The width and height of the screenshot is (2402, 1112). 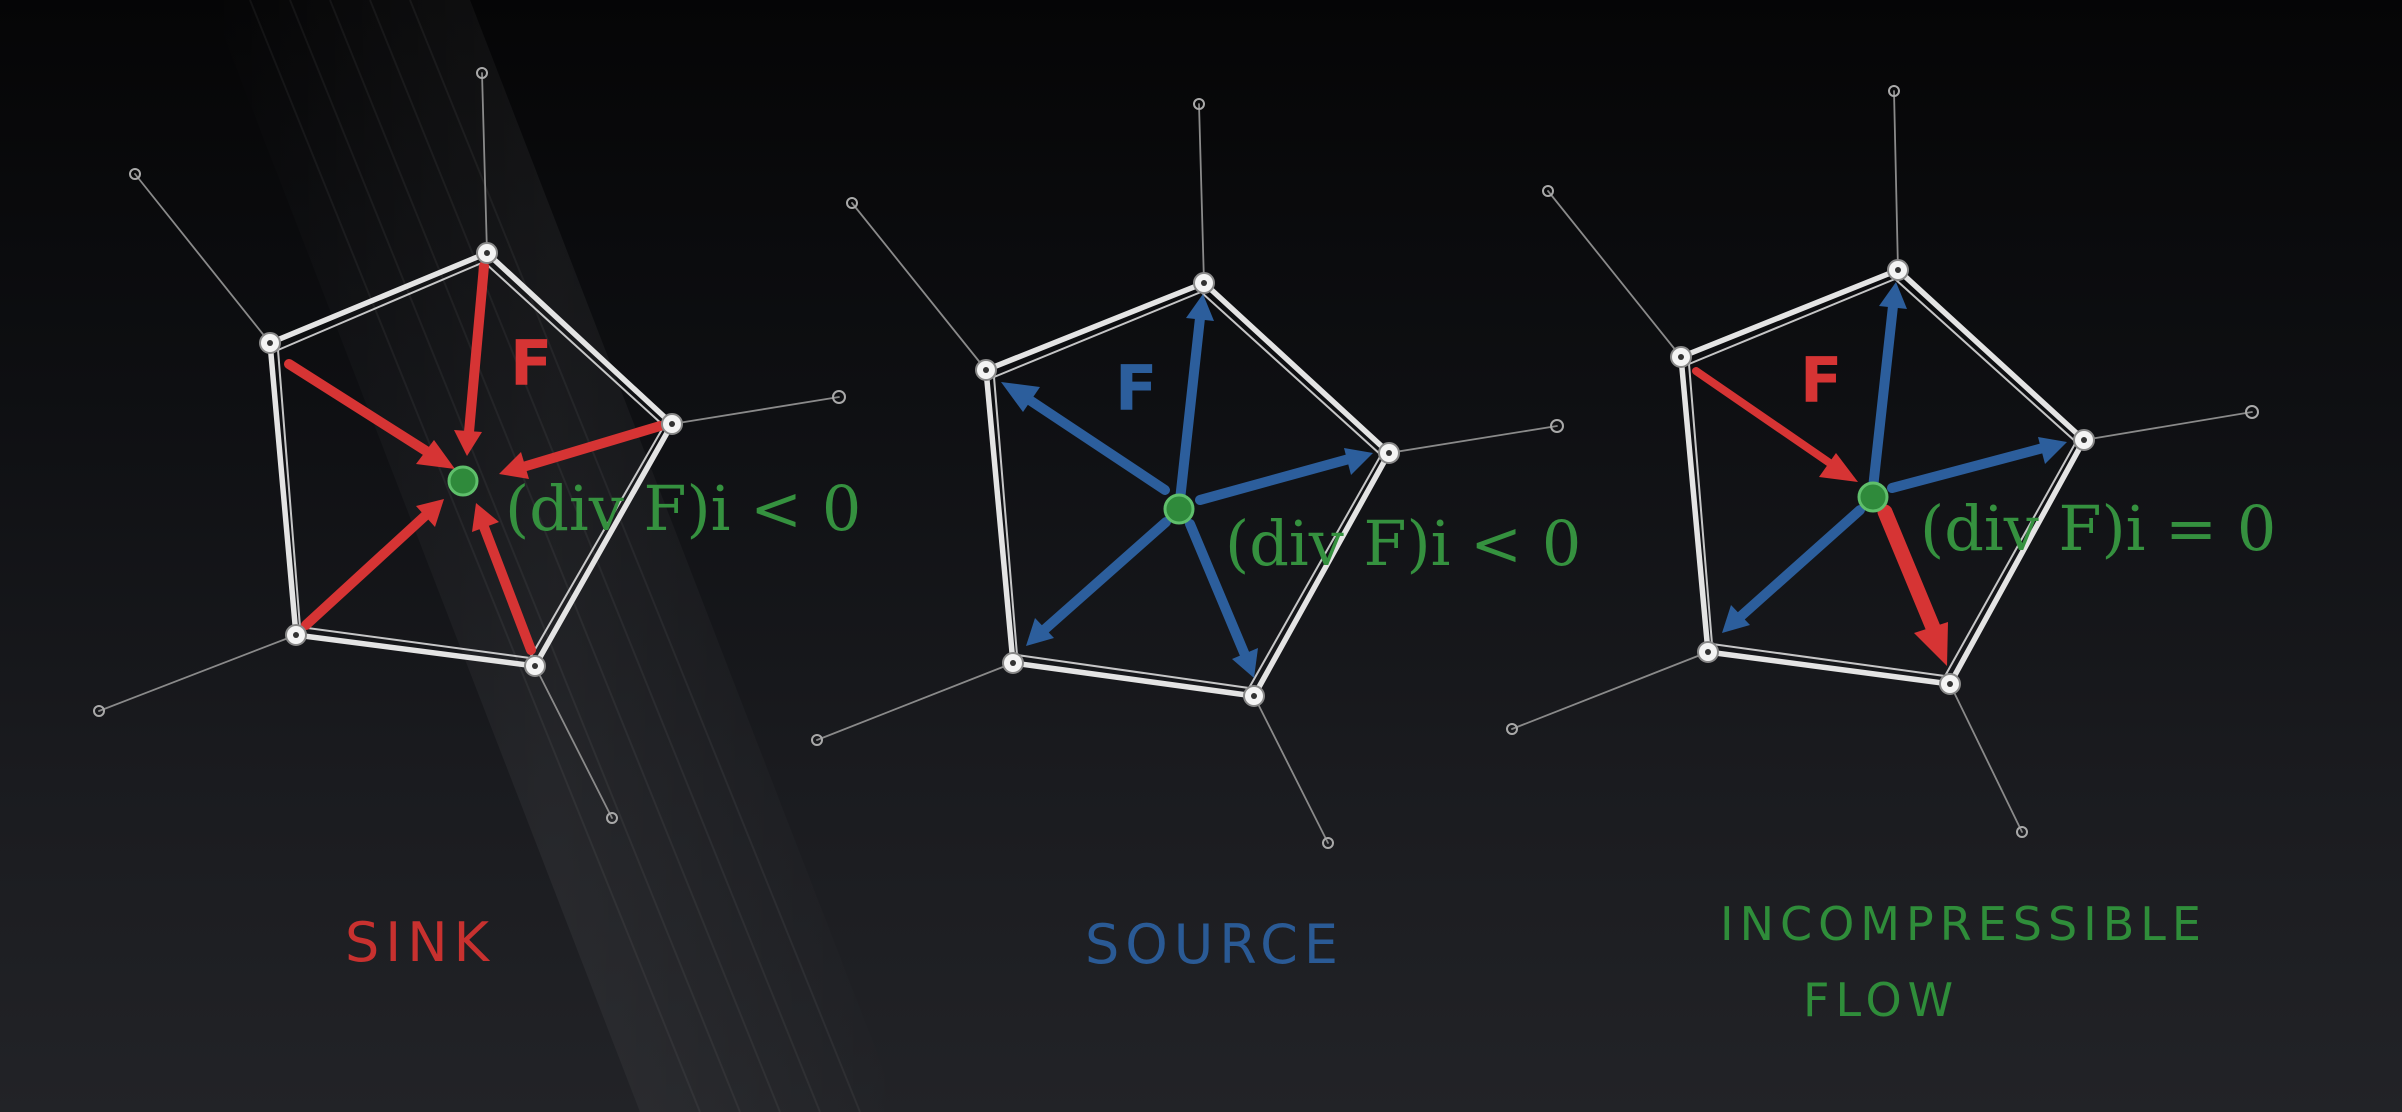 What do you see at coordinates (1821, 380) in the screenshot?
I see `incompressible-field-label: F` at bounding box center [1821, 380].